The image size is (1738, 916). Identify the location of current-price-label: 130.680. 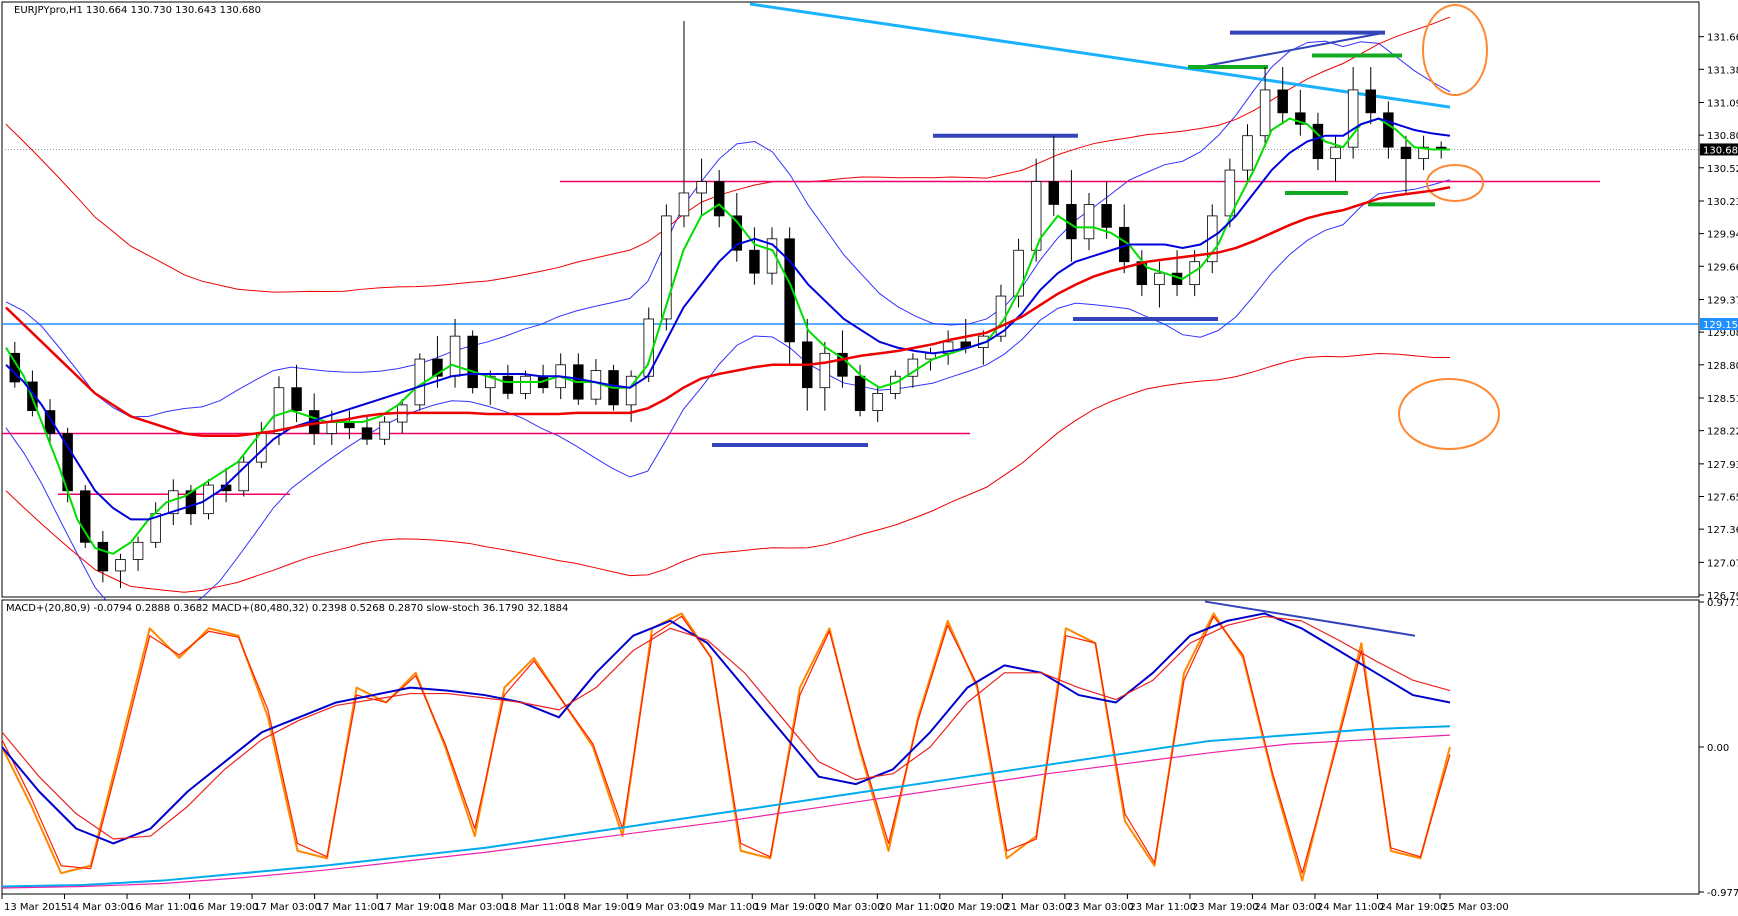
(1720, 150).